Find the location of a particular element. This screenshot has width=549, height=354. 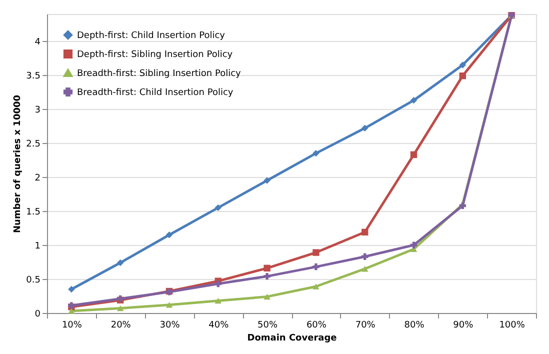

y-tick-label: 2 is located at coordinates (37, 179).